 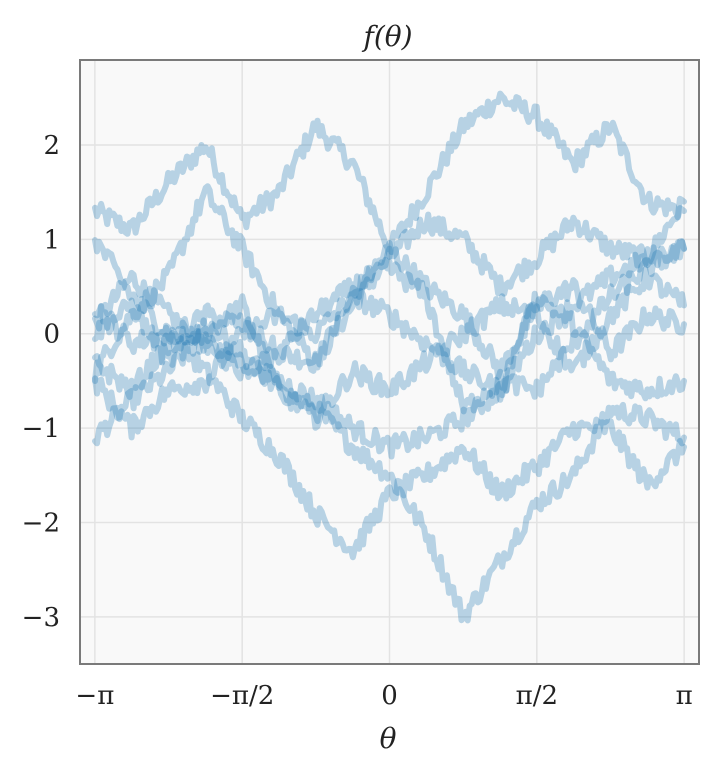 What do you see at coordinates (94, 696) in the screenshot?
I see `x-tick-label: −π` at bounding box center [94, 696].